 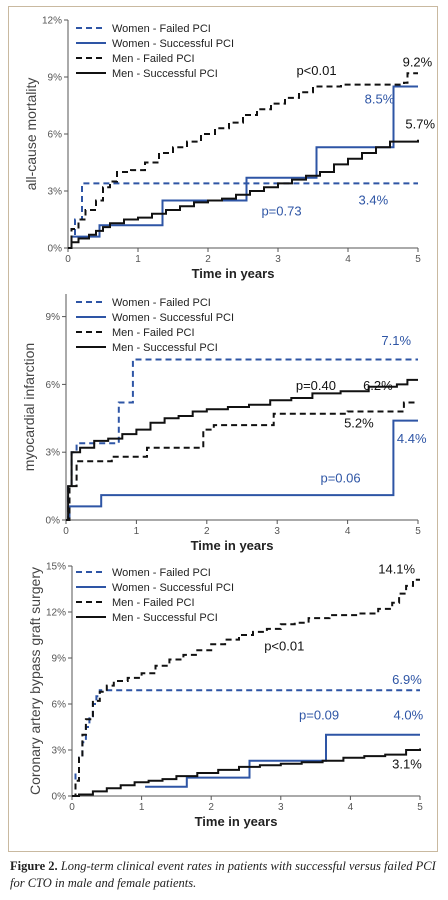 What do you see at coordinates (281, 211) in the screenshot?
I see `annotation-label: p=0.73` at bounding box center [281, 211].